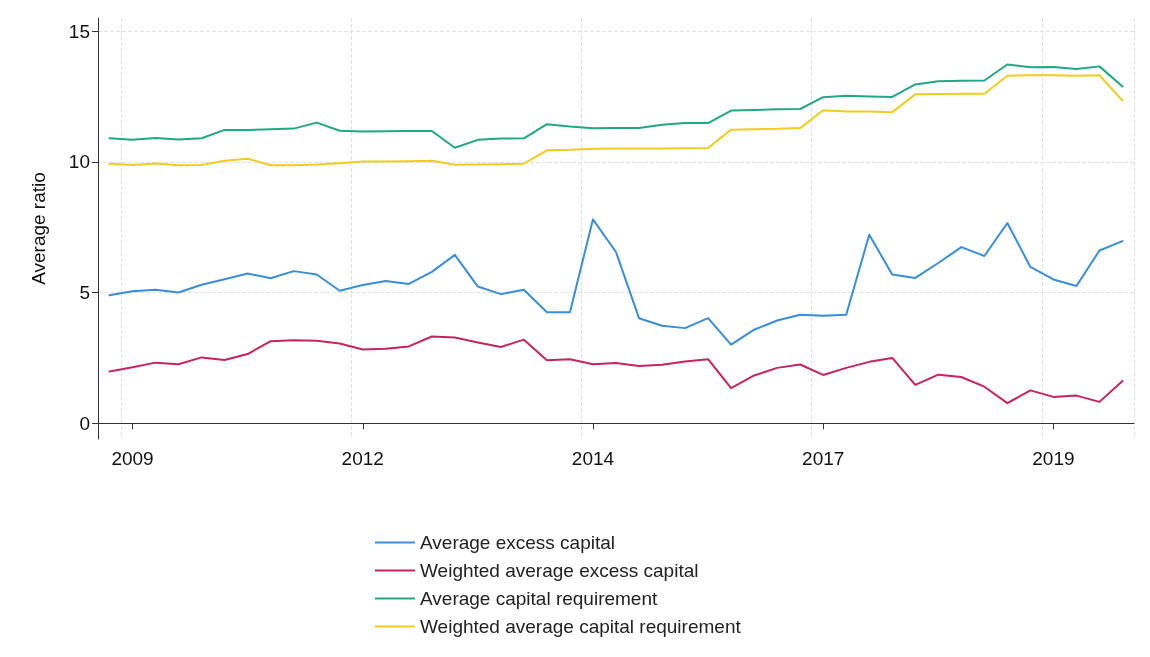 The height and width of the screenshot is (657, 1150). I want to click on y-tick-label: 10, so click(79, 162).